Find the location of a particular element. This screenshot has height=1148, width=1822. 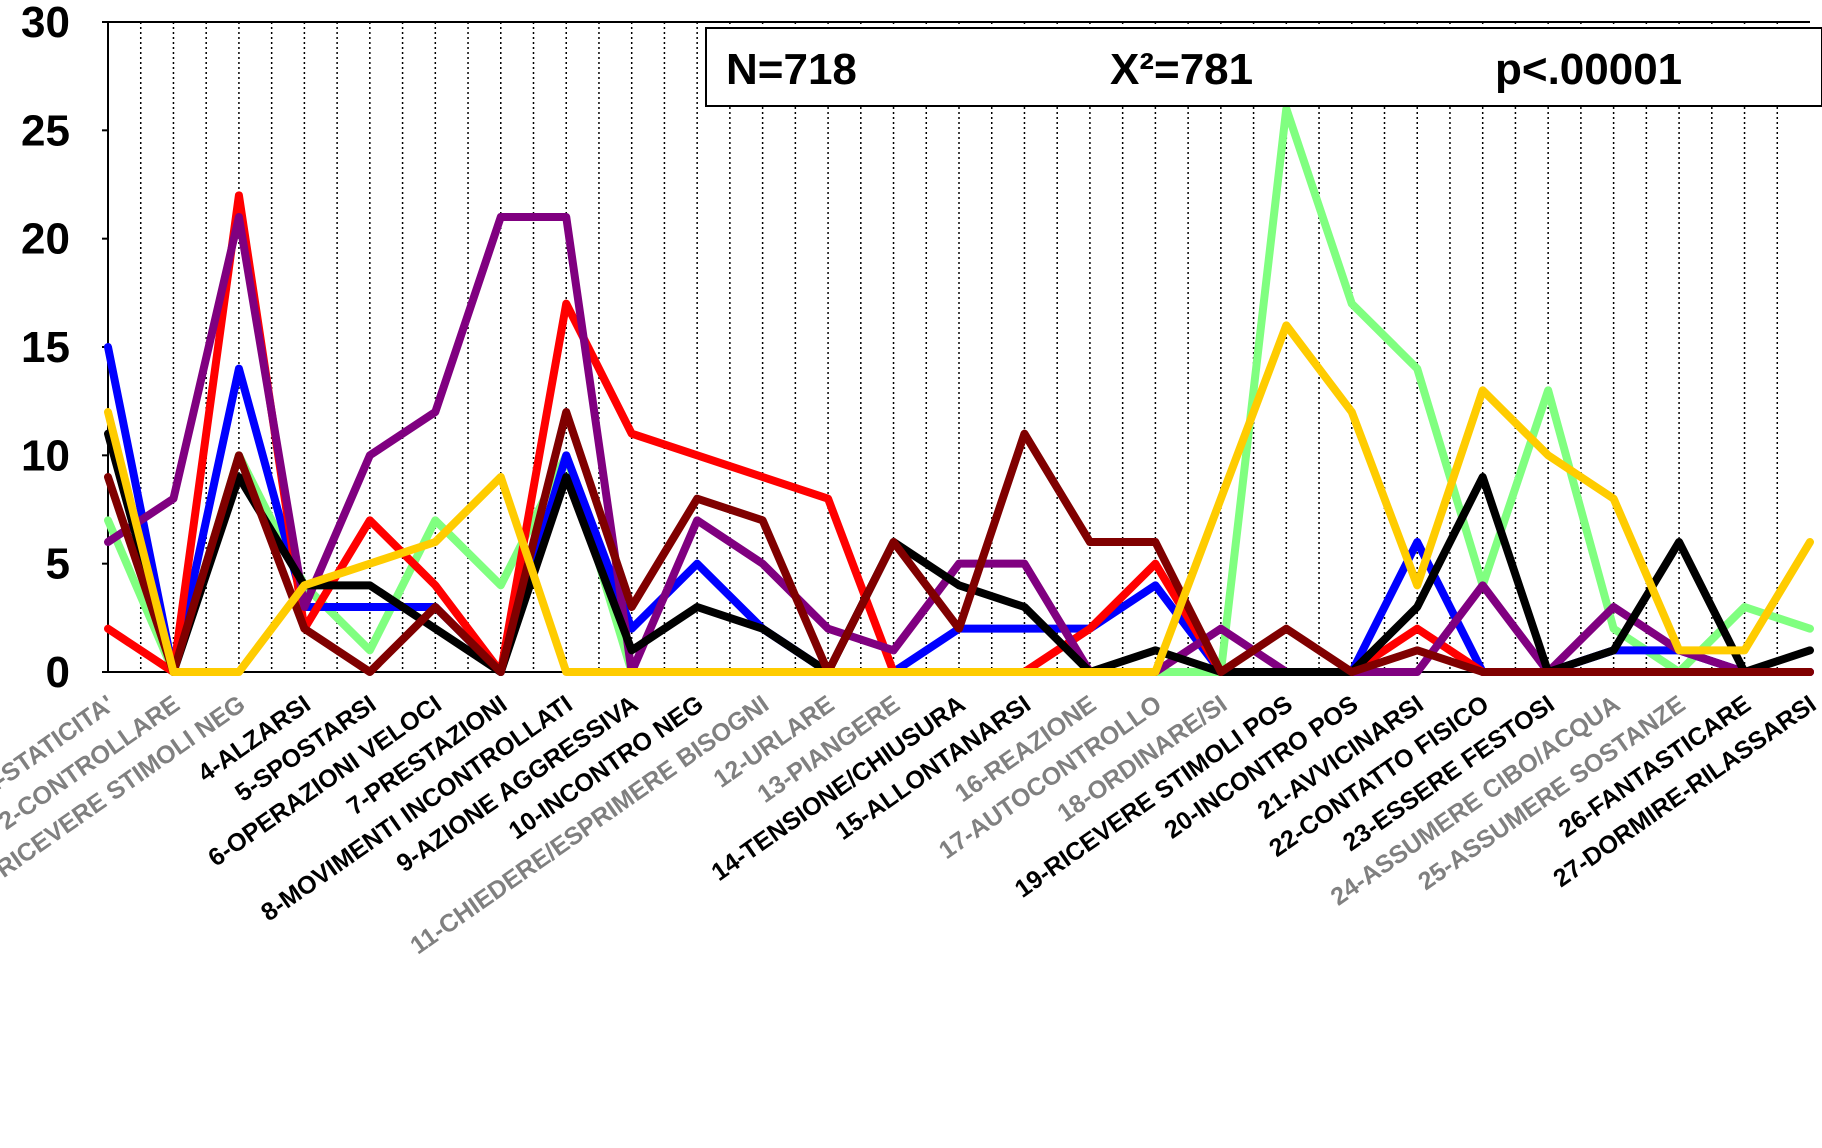

stats-box-frame is located at coordinates (1263, 67).